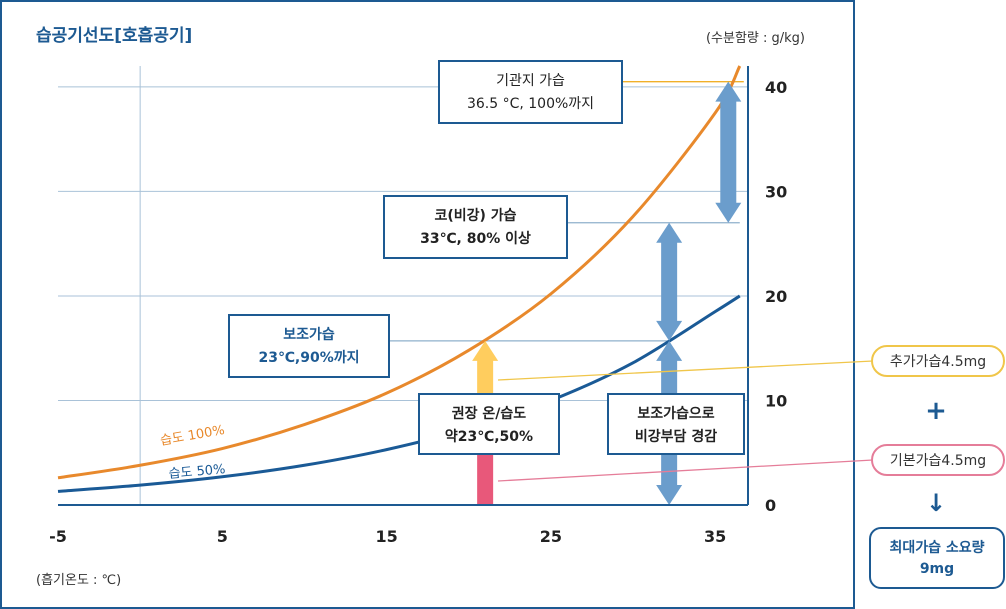 The height and width of the screenshot is (609, 1006). I want to click on x-axis-label: (흡기온도 : ℃), so click(78, 580).